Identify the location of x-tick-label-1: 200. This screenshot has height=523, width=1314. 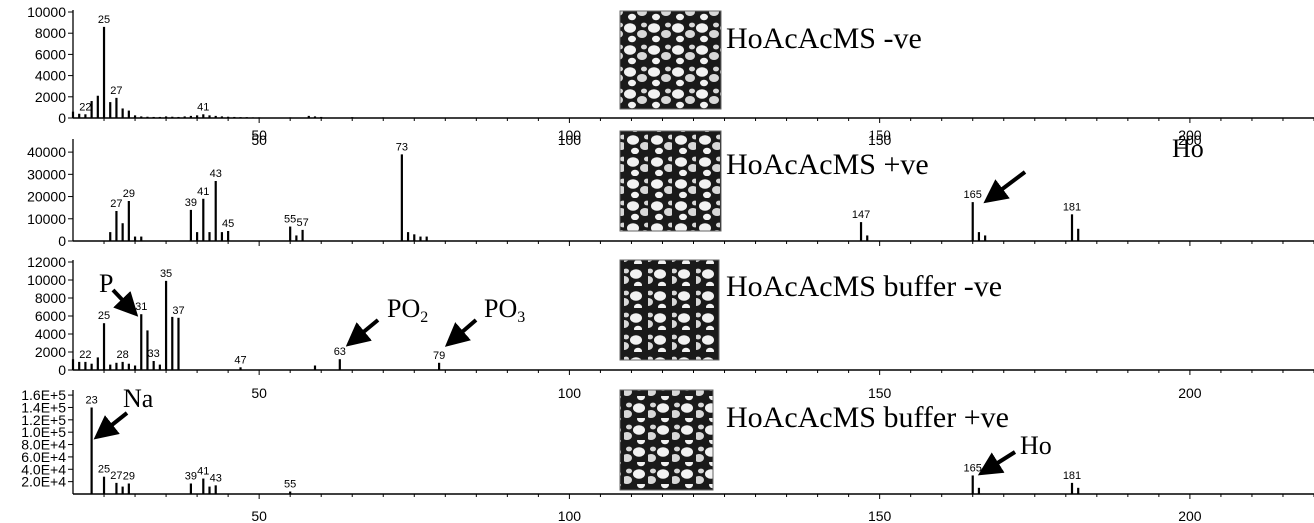
(1190, 135).